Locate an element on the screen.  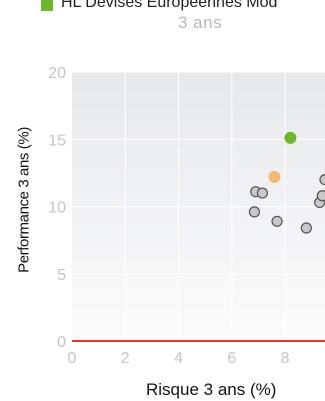
data-points is located at coordinates (286, 182).